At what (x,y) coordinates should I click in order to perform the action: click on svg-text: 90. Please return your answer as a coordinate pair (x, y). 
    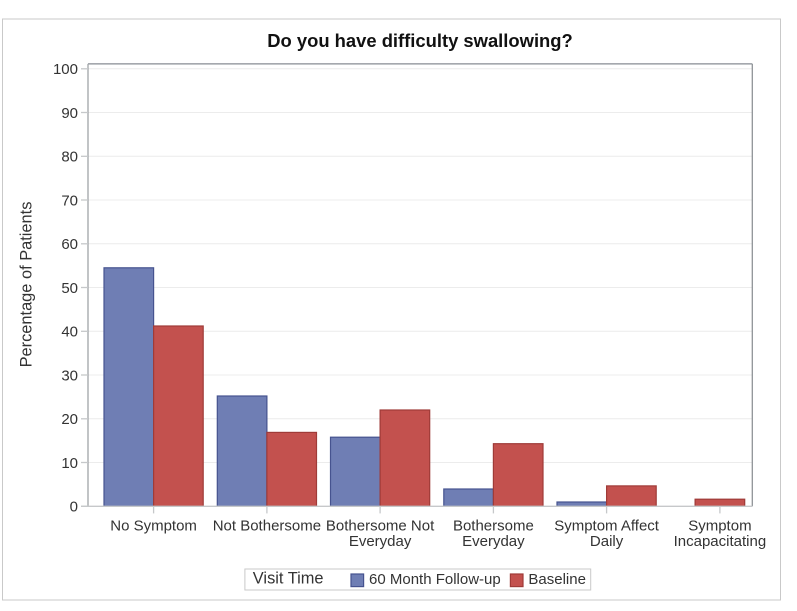
    Looking at the image, I should click on (69, 113).